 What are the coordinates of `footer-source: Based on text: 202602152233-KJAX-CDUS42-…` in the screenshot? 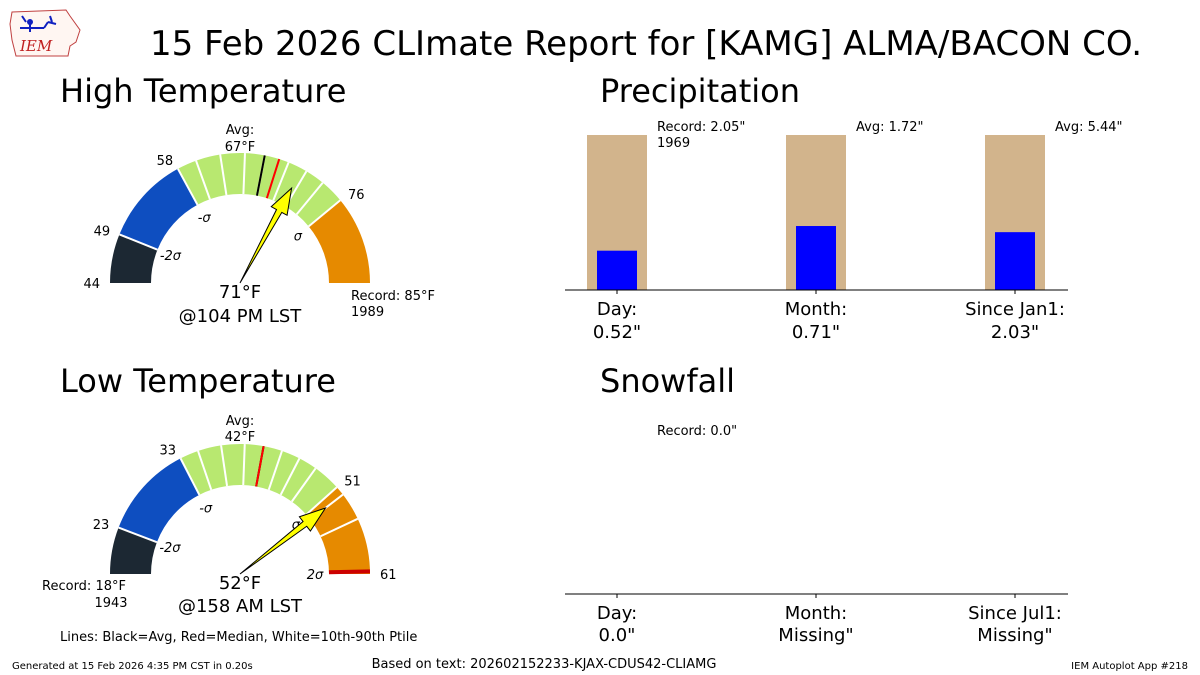 It's located at (544, 664).